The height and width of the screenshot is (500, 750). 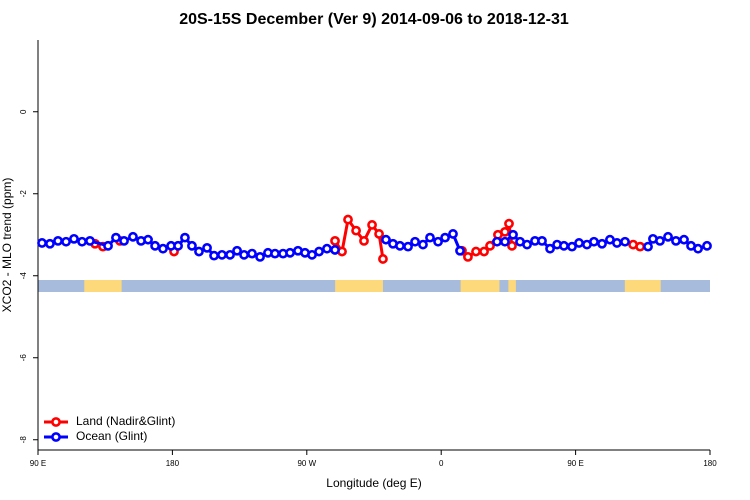 I want to click on x-tick-label: 0, so click(x=441, y=463).